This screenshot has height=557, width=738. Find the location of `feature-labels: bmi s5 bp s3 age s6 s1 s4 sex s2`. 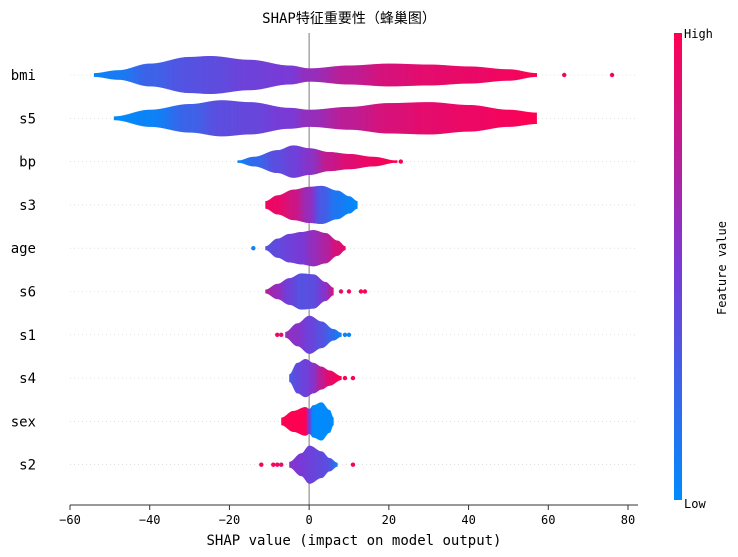

feature-labels: bmi s5 bp s3 age s6 s1 s4 sex s2 is located at coordinates (23, 271).